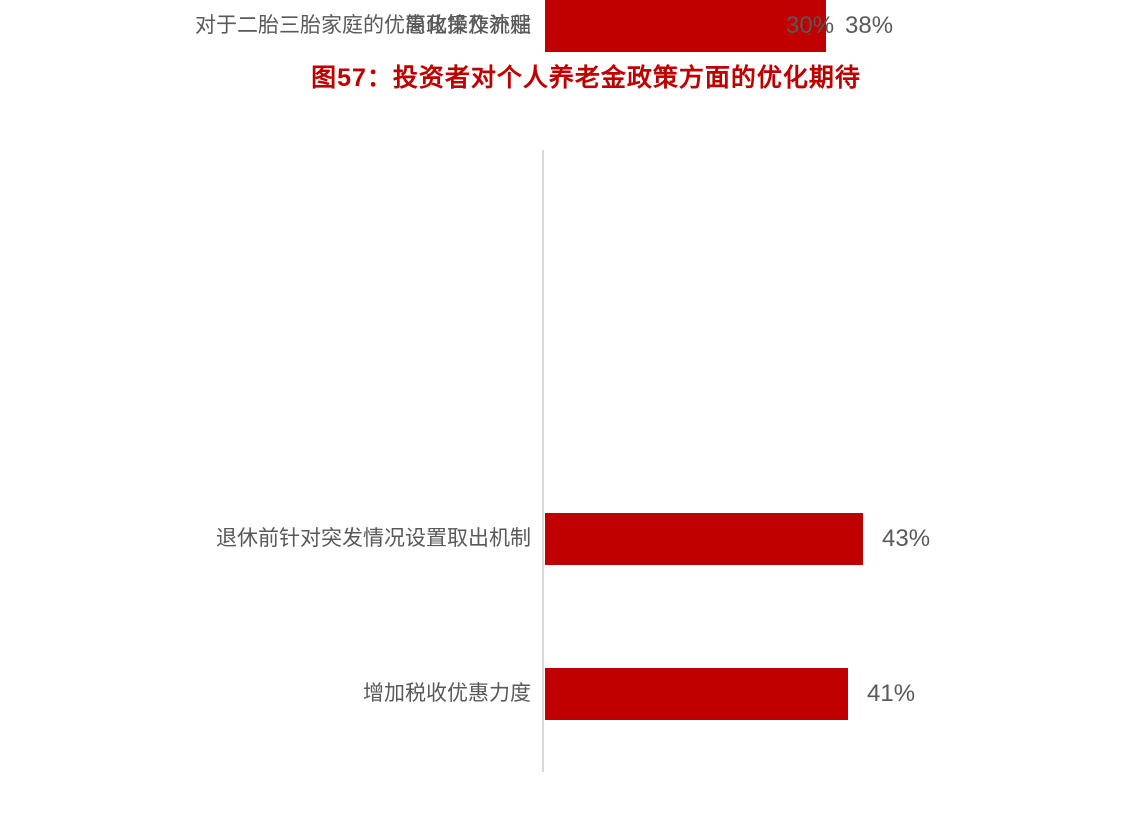  Describe the element at coordinates (586, 78) in the screenshot. I see `chart-title: 图57：投资者对个人养老金政策方面的优化期待` at that location.